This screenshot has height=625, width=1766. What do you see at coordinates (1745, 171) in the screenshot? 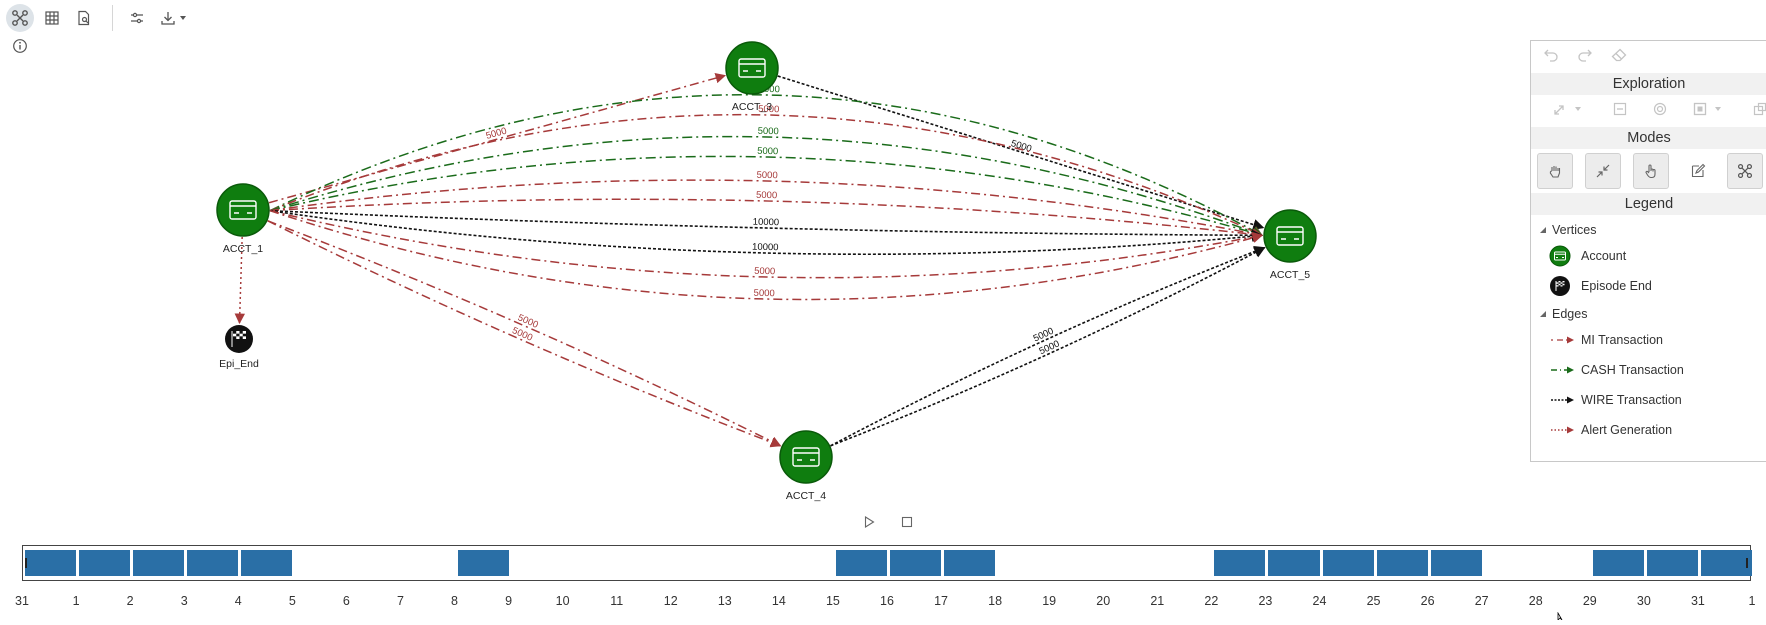
I see `graph-mode-icon` at bounding box center [1745, 171].